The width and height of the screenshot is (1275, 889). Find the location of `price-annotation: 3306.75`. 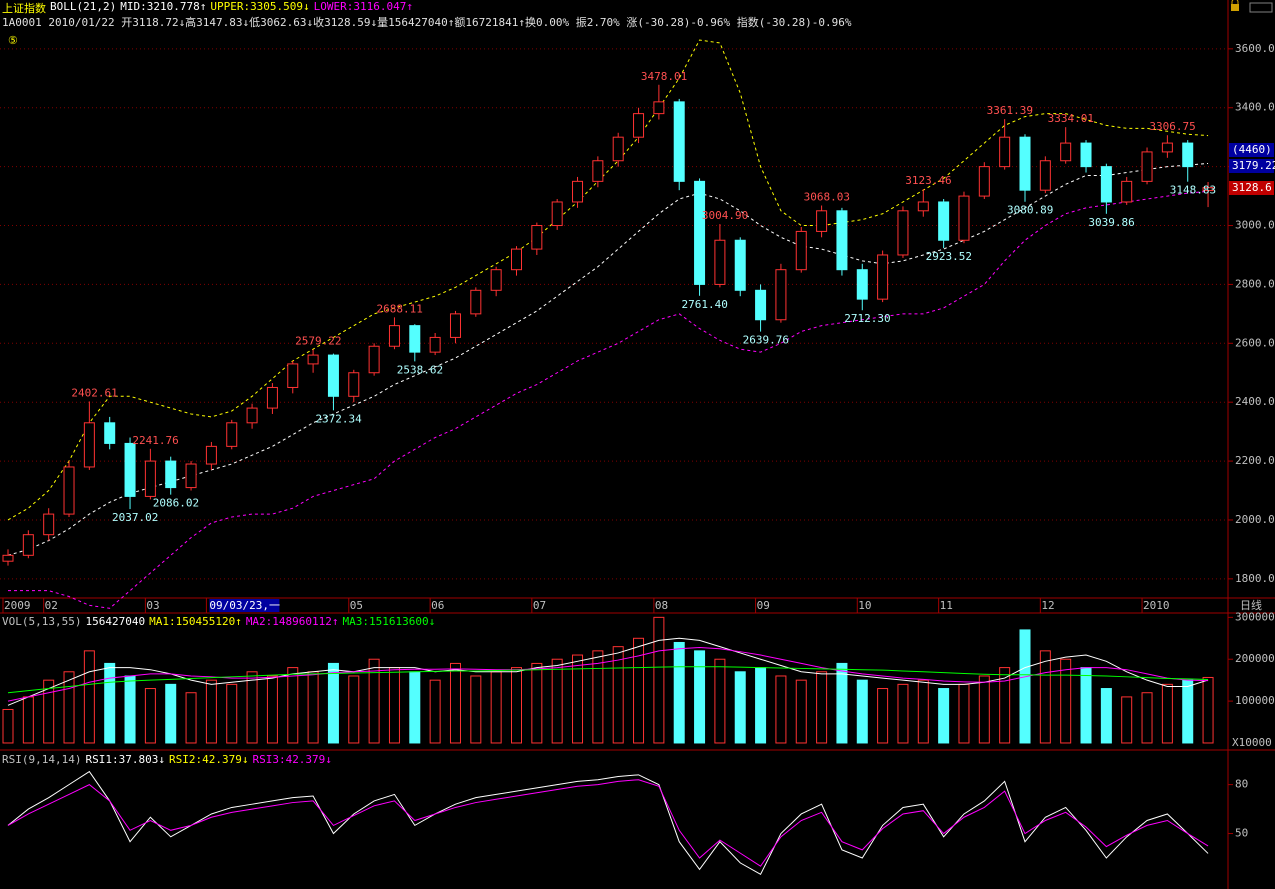

price-annotation: 3306.75 is located at coordinates (1172, 126).